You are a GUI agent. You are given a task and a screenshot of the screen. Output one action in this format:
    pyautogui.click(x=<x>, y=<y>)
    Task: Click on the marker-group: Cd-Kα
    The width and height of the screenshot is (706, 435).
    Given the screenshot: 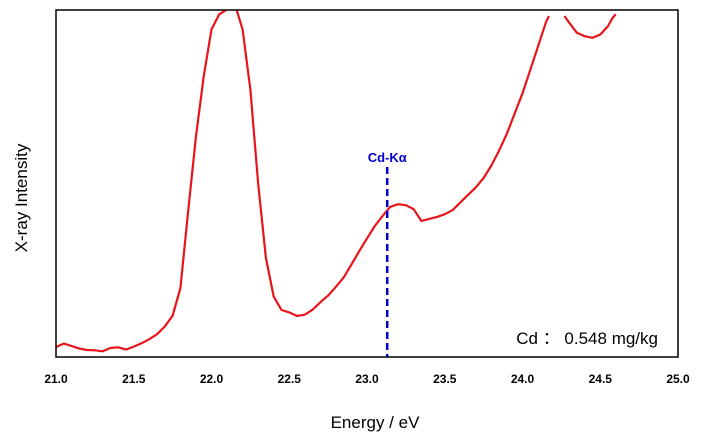 What is the action you would take?
    pyautogui.click(x=387, y=253)
    